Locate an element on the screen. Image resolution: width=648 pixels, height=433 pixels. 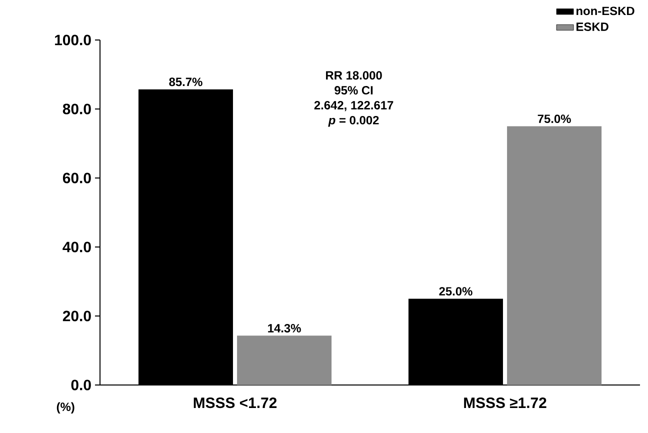
data-label: 75.0% is located at coordinates (554, 119).